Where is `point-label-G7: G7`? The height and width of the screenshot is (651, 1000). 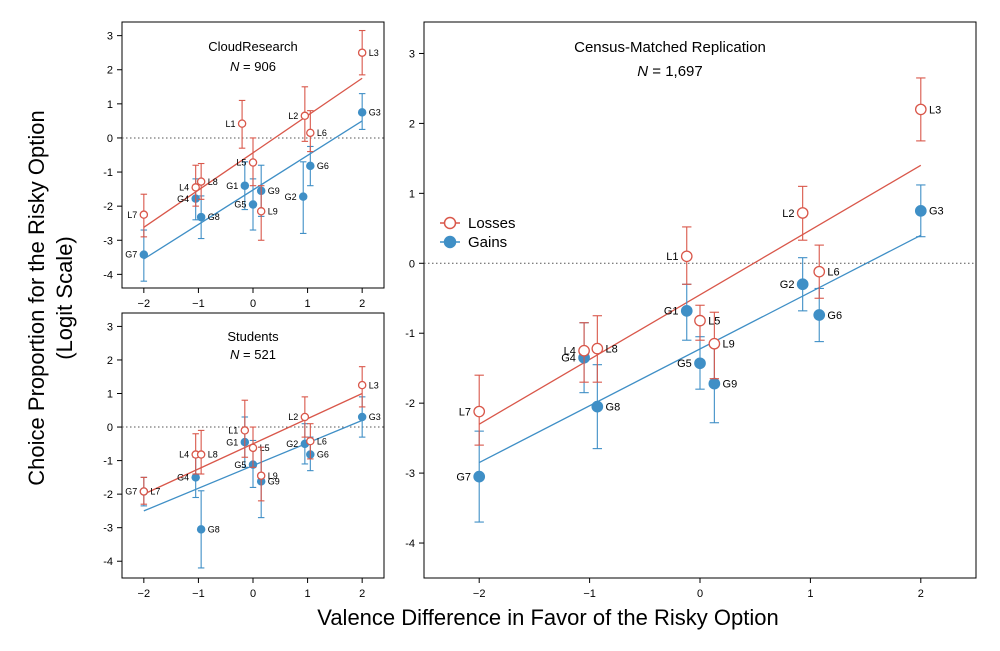
point-label-G7: G7 is located at coordinates (463, 477).